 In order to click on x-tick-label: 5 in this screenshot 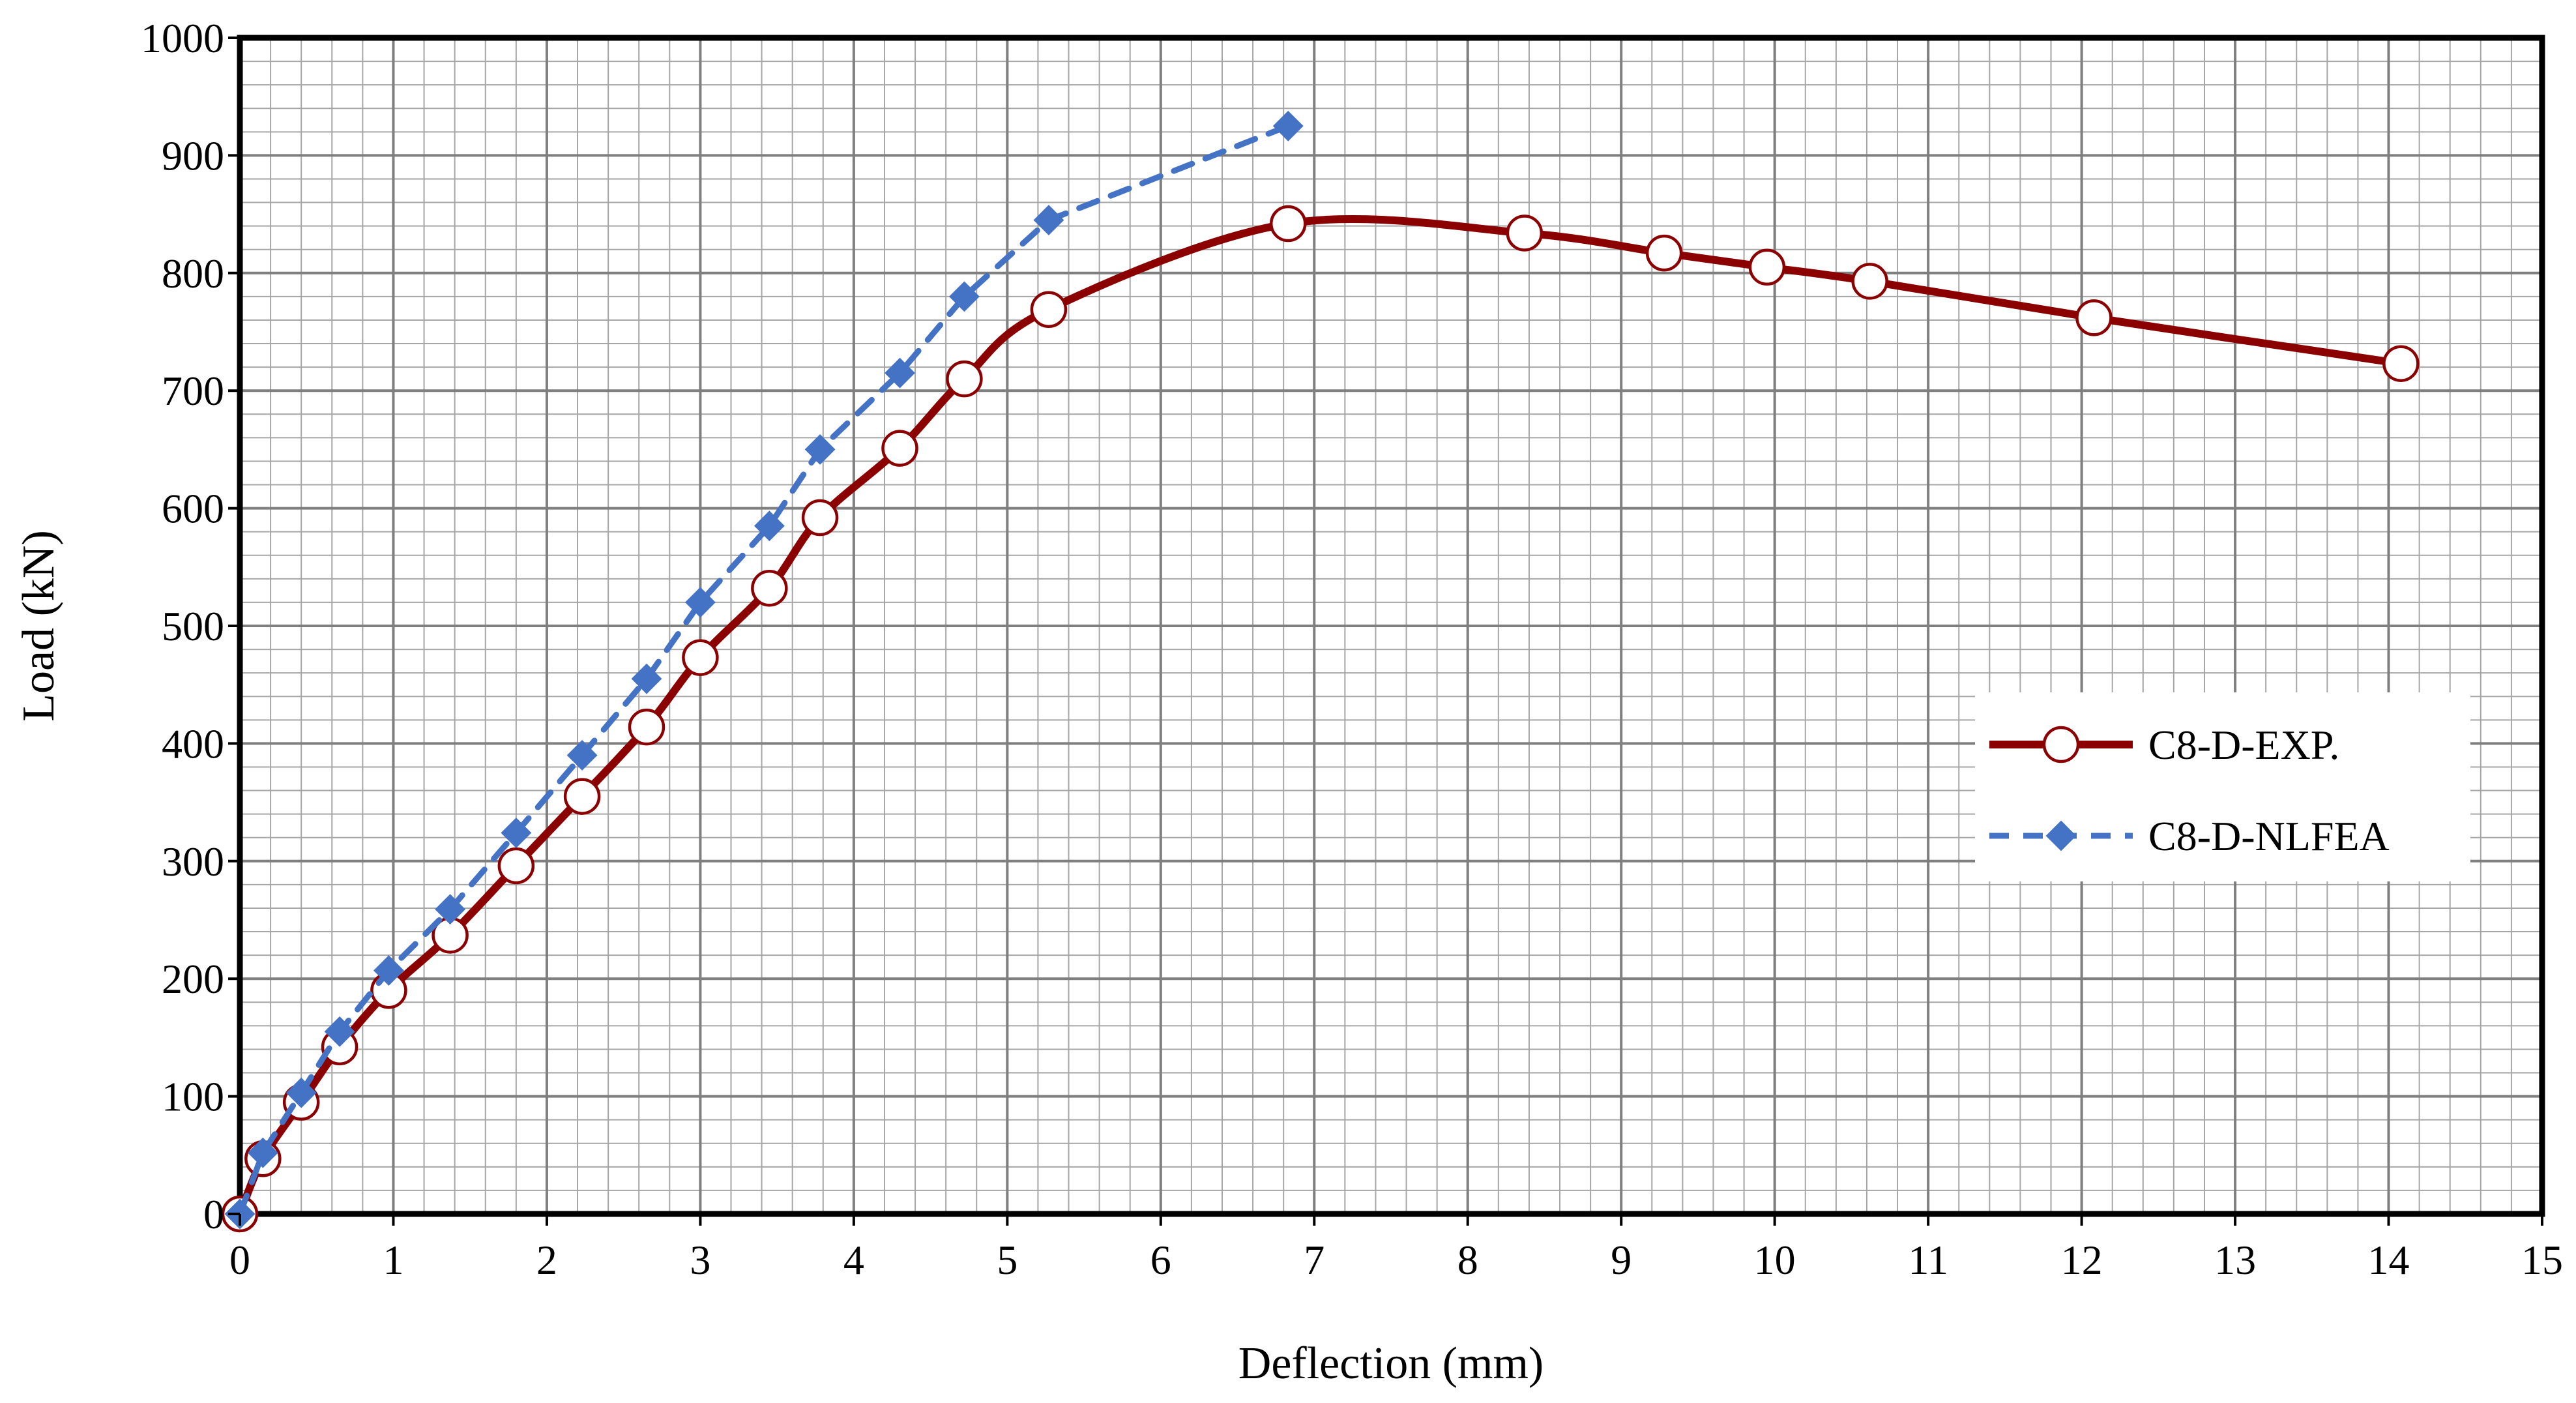, I will do `click(1007, 1260)`.